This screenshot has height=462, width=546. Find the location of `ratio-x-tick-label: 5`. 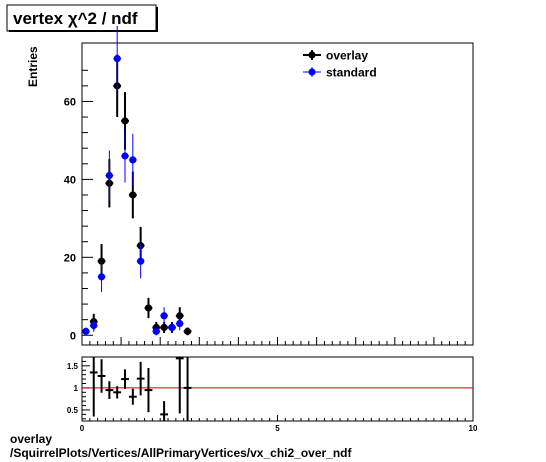

ratio-x-tick-label: 5 is located at coordinates (277, 428).